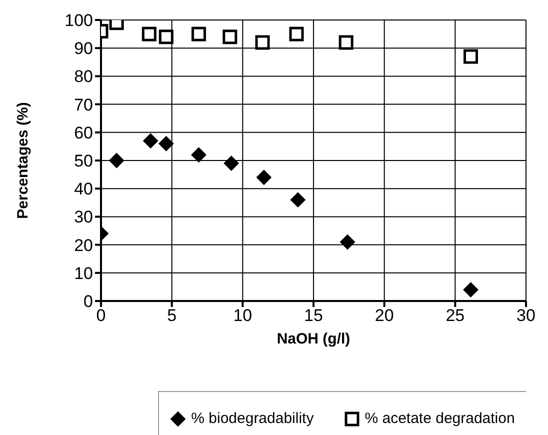  What do you see at coordinates (439, 418) in the screenshot?
I see `legend-label: % acetate degradation` at bounding box center [439, 418].